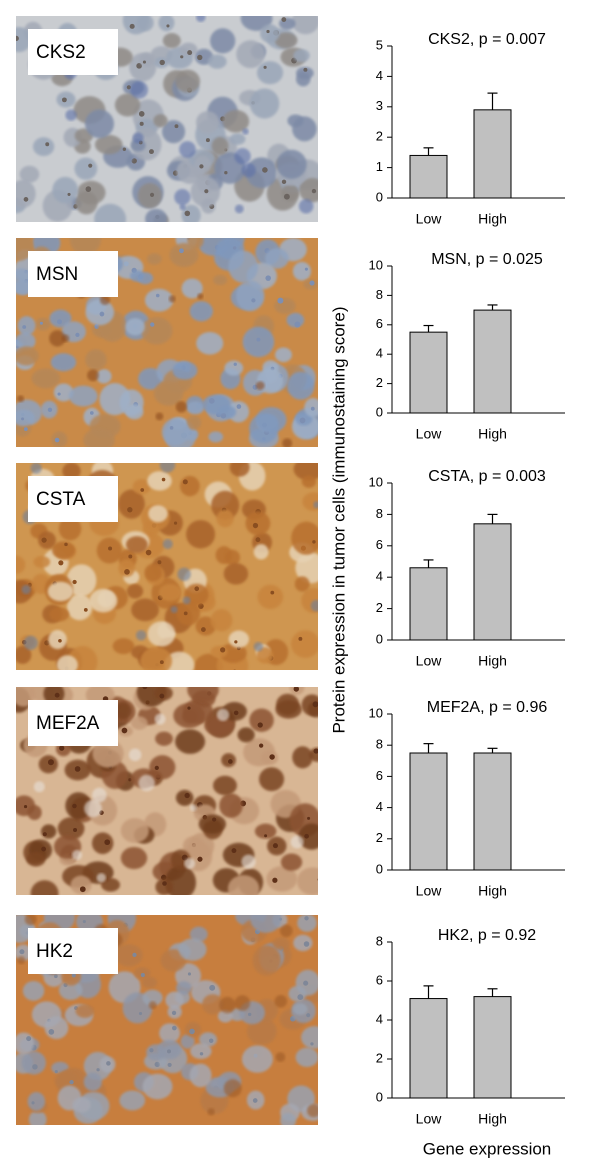 The height and width of the screenshot is (1169, 600). Describe the element at coordinates (61, 52) in the screenshot. I see `image-label: CKS2` at that location.